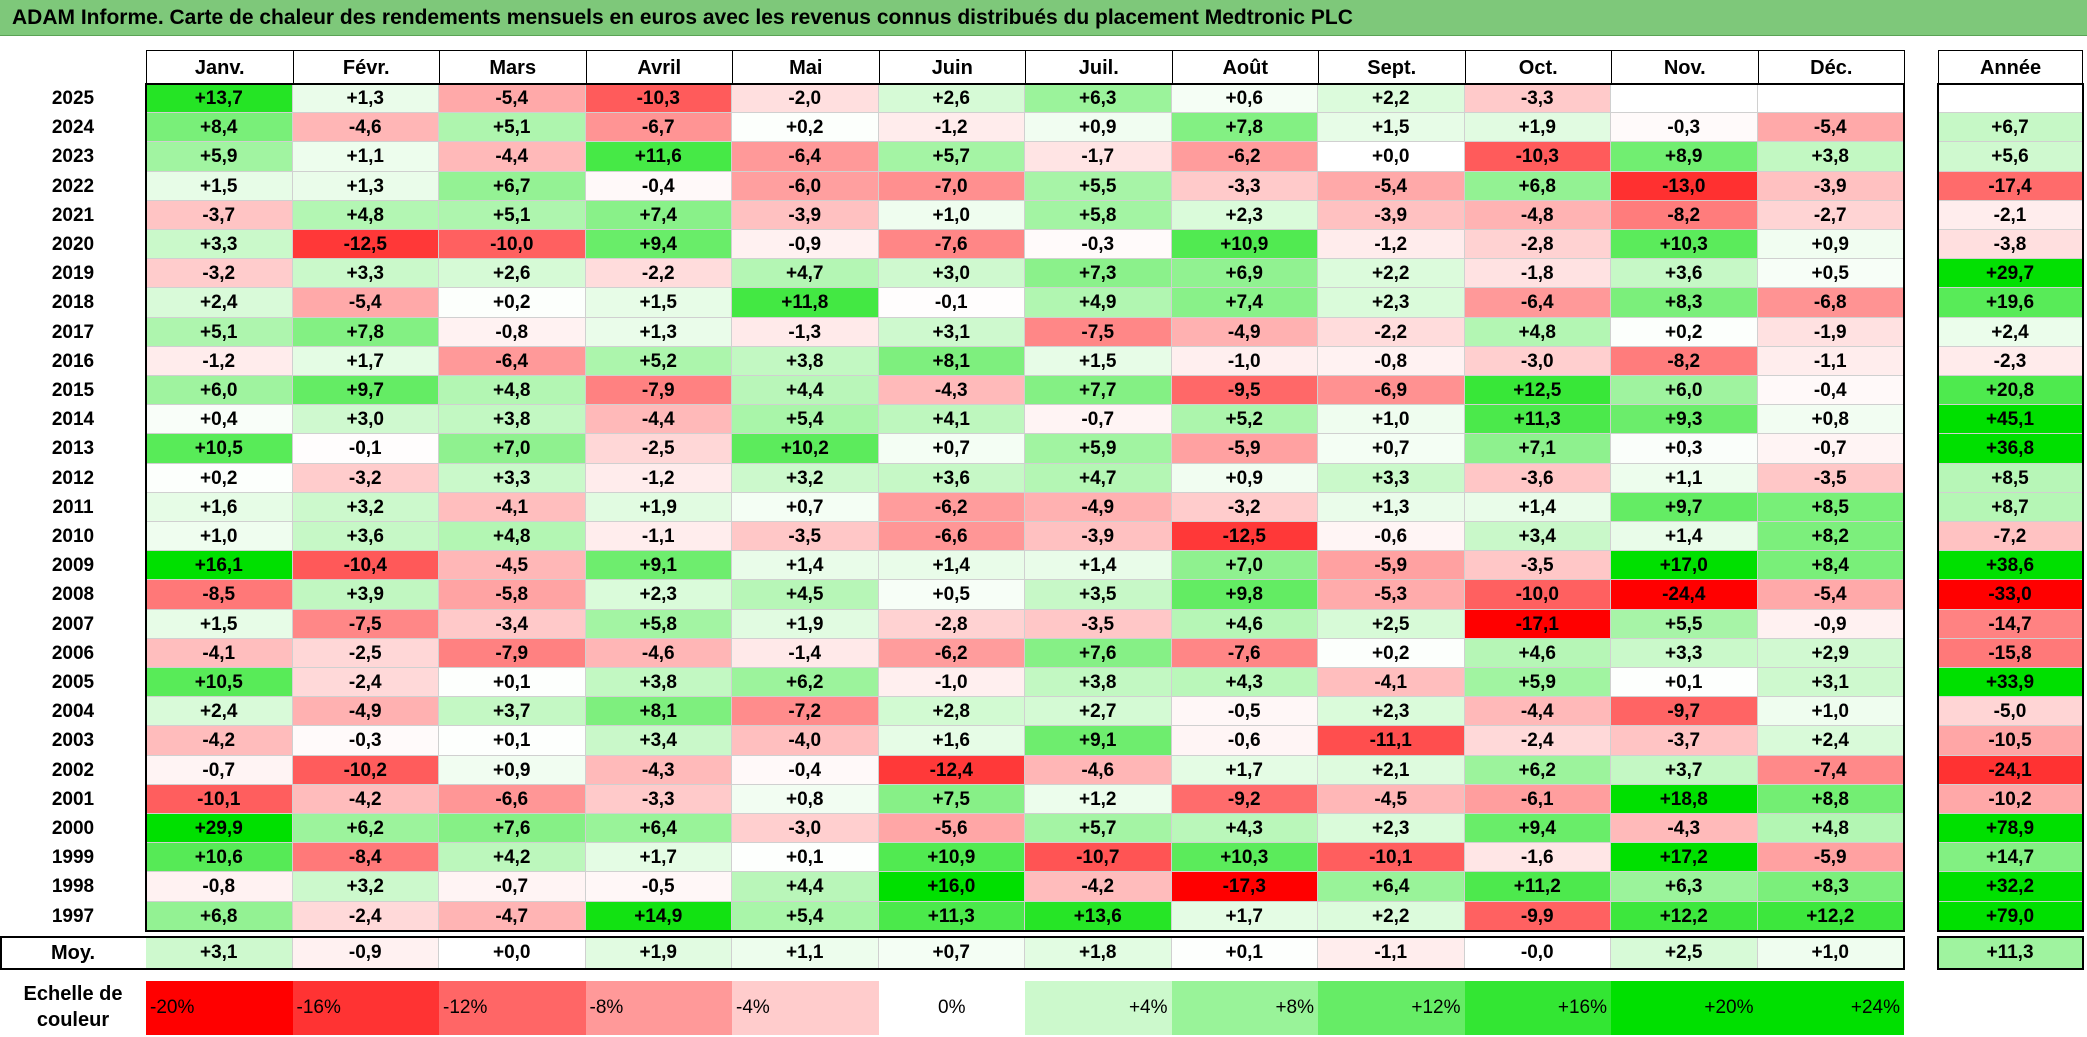 The image size is (2087, 1037). I want to click on heatmap-cell: +16,0, so click(951, 887).